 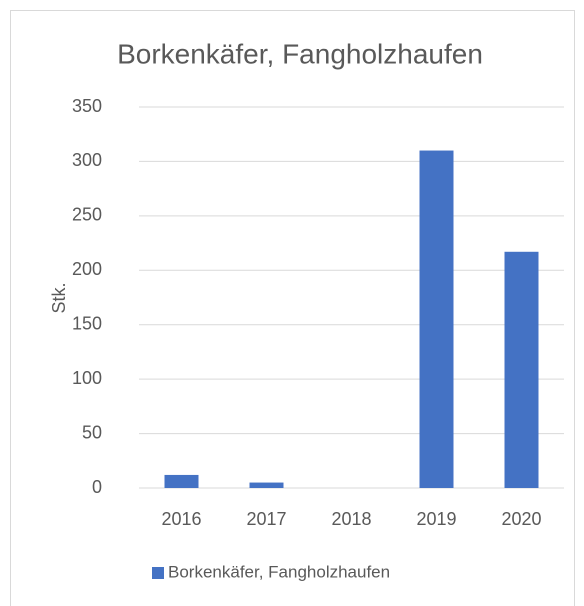 What do you see at coordinates (436, 519) in the screenshot?
I see `x-tick-label: 2019` at bounding box center [436, 519].